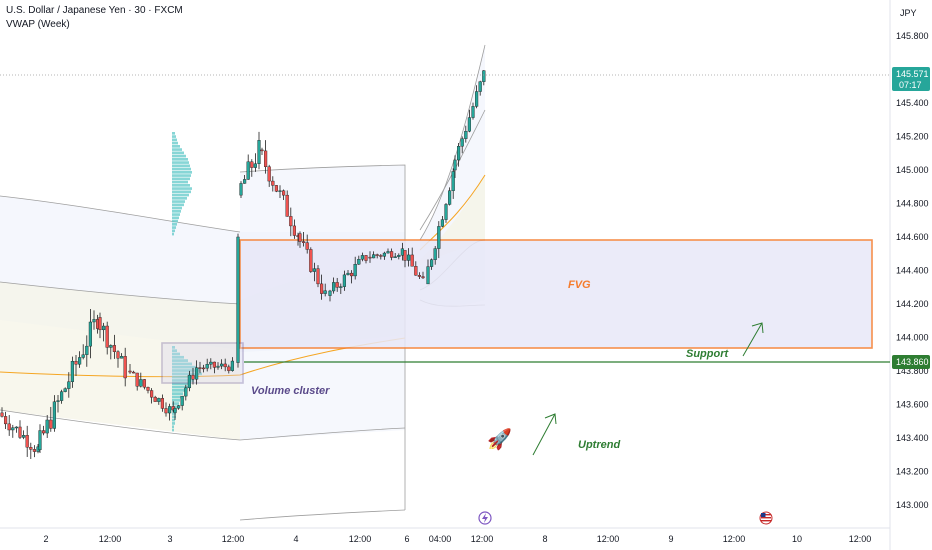 This screenshot has height=550, width=932. I want to click on us-flag-event-icon, so click(766, 518).